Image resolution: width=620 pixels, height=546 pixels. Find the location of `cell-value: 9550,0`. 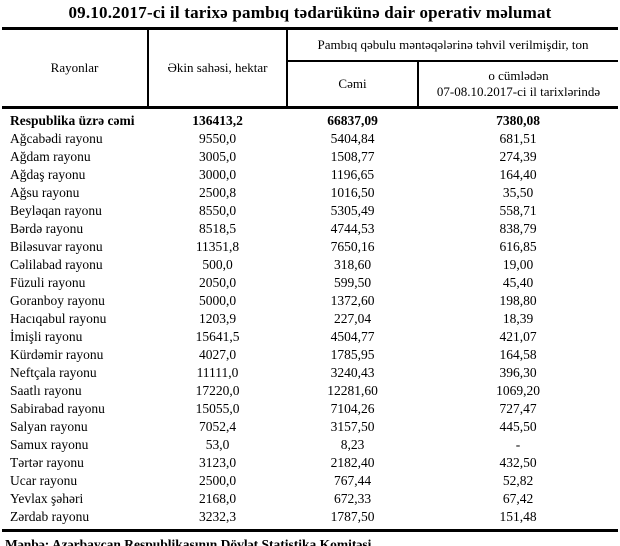

cell-value: 9550,0 is located at coordinates (217, 138).